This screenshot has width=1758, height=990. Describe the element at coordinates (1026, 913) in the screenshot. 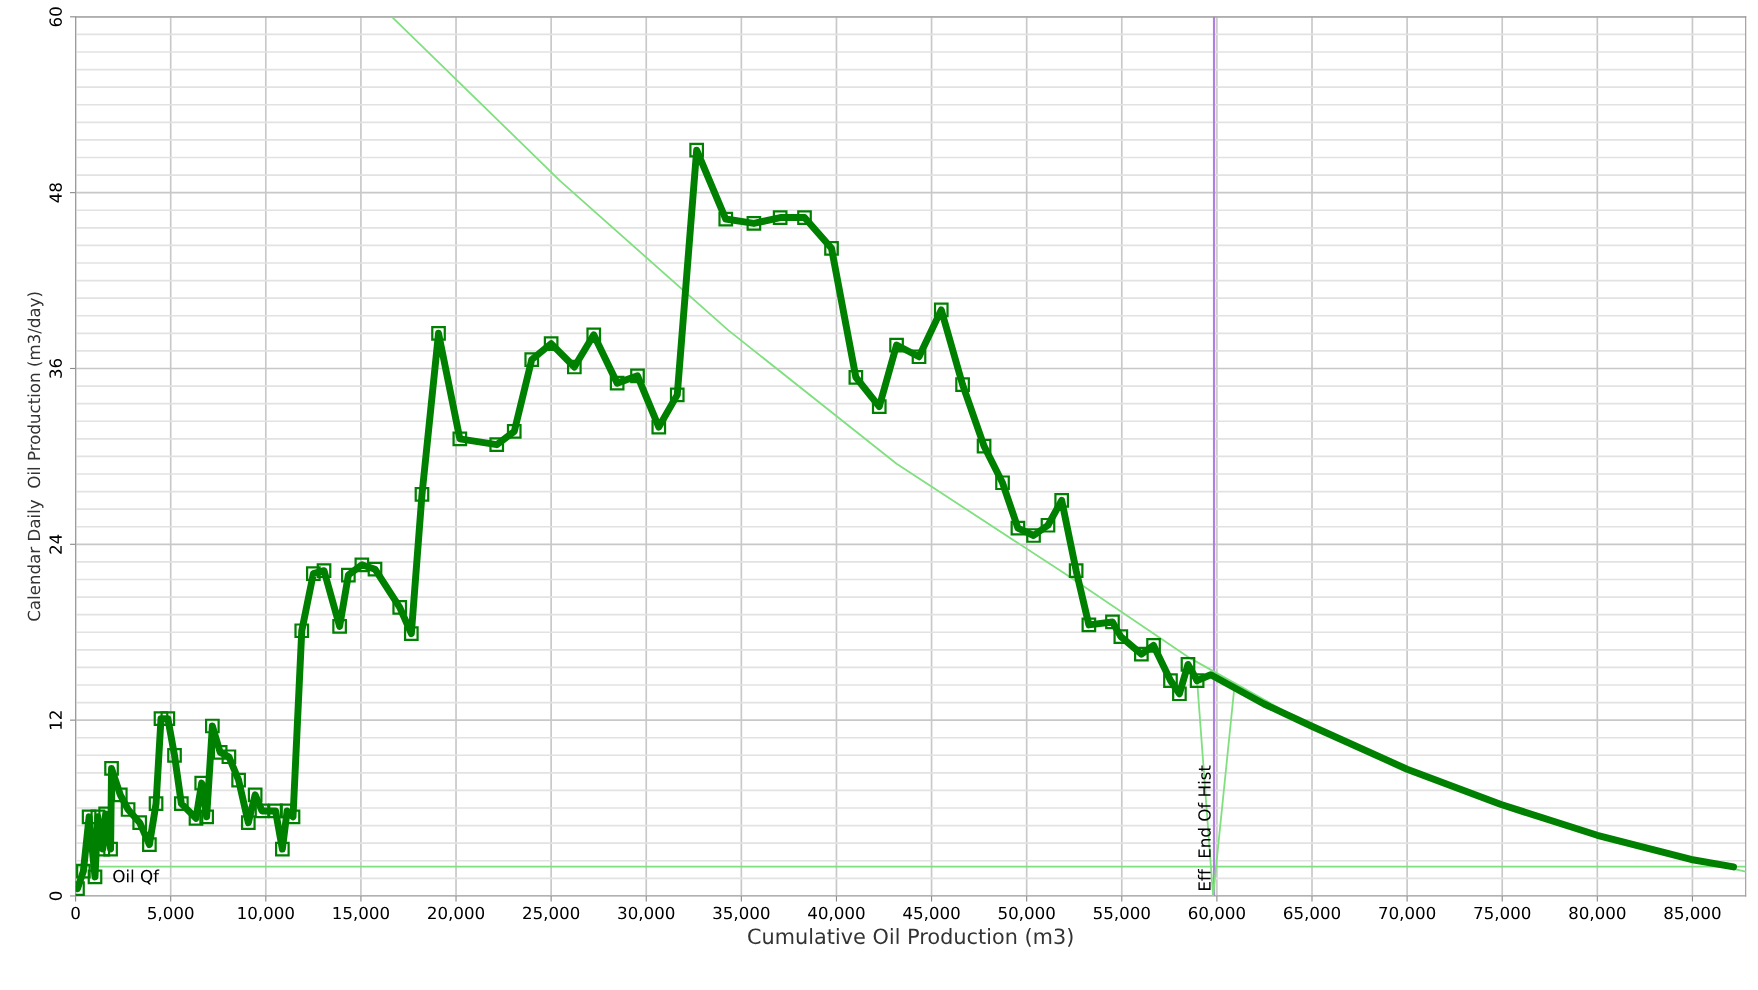

I see `x-tick-label: 50,000` at that location.